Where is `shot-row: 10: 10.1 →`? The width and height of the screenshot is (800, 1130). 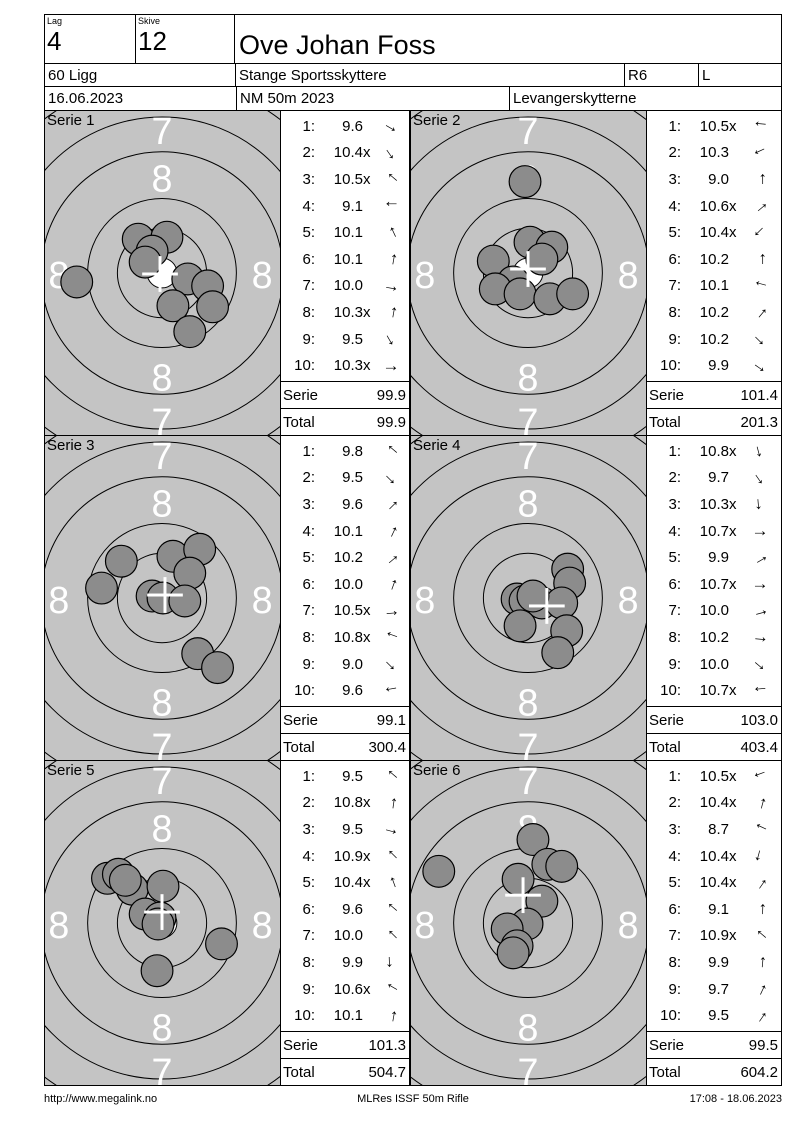
shot-row: 10: 10.1 → is located at coordinates (345, 1016).